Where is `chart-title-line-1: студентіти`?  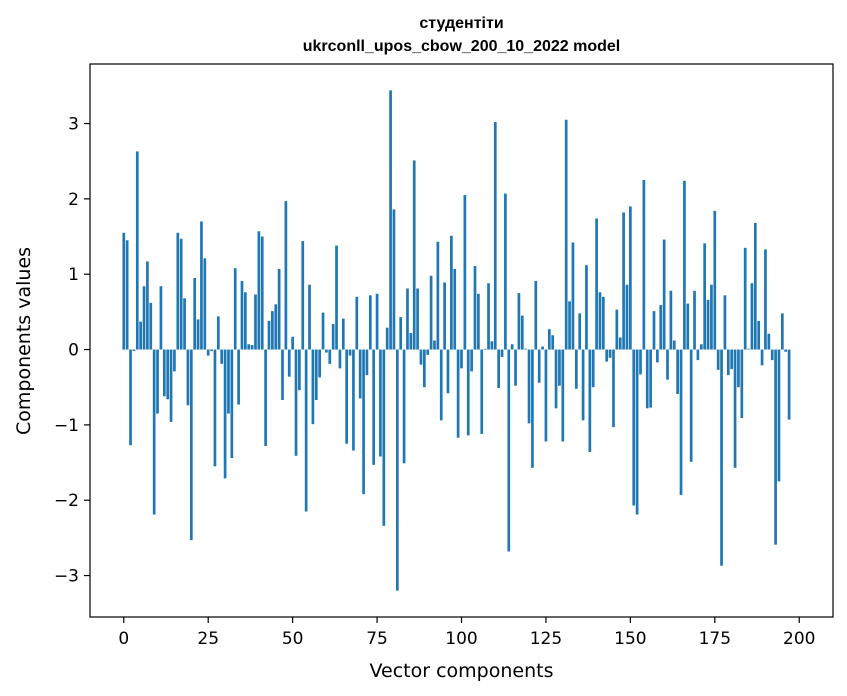 chart-title-line-1: студентіти is located at coordinates (461, 23).